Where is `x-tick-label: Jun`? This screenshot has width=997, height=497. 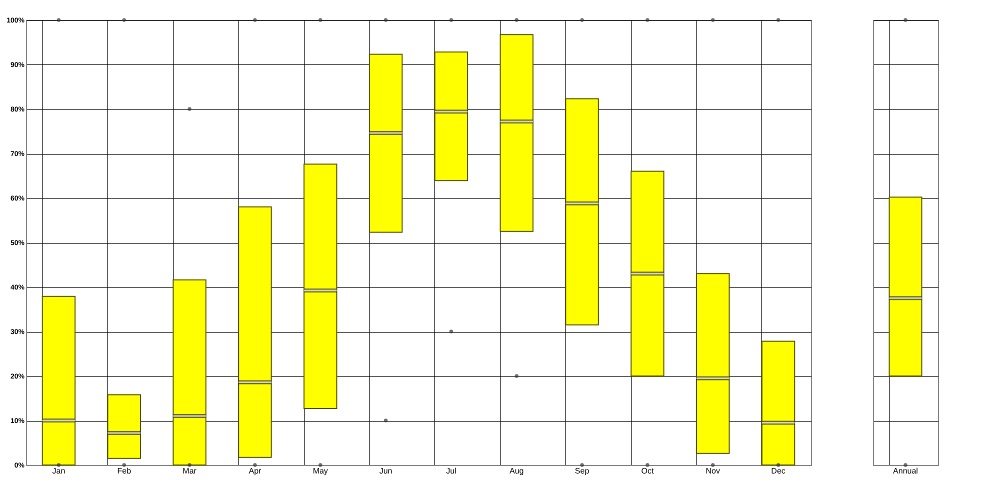
x-tick-label: Jun is located at coordinates (385, 471).